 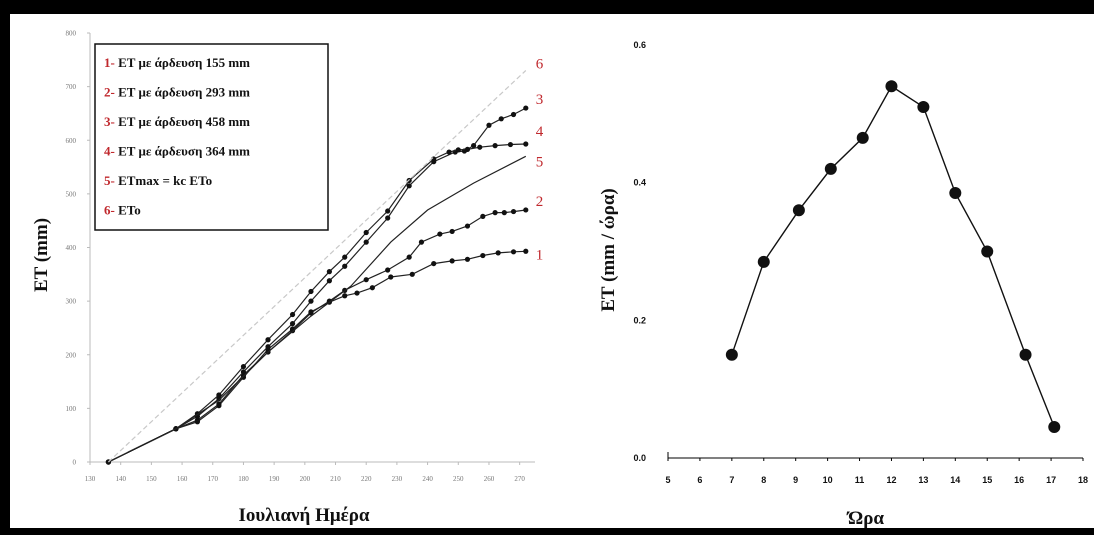 What do you see at coordinates (639, 320) in the screenshot?
I see `right-y-tick-label: 0.2` at bounding box center [639, 320].